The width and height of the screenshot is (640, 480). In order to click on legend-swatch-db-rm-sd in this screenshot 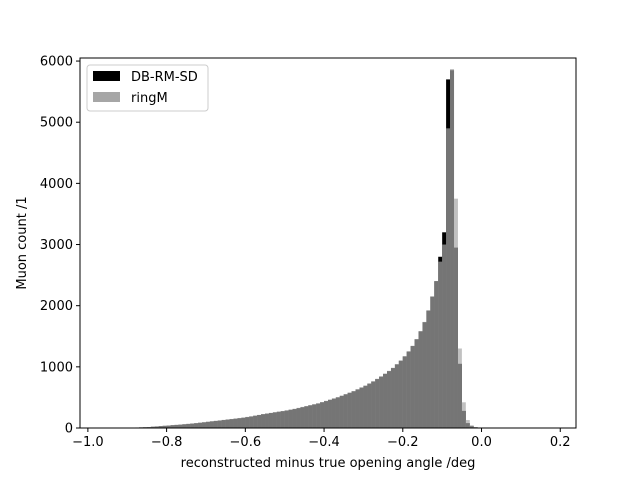, I will do `click(106, 76)`.